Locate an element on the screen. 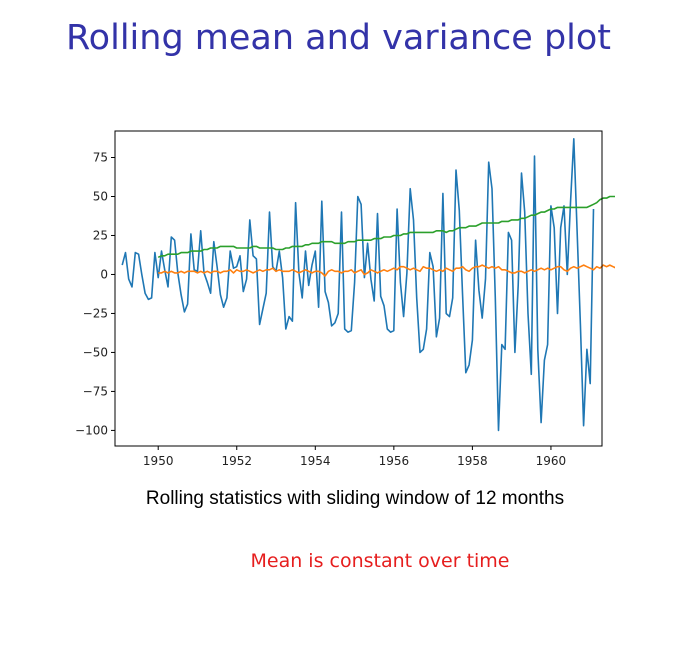  x-tick-label: 1954 is located at coordinates (315, 461).